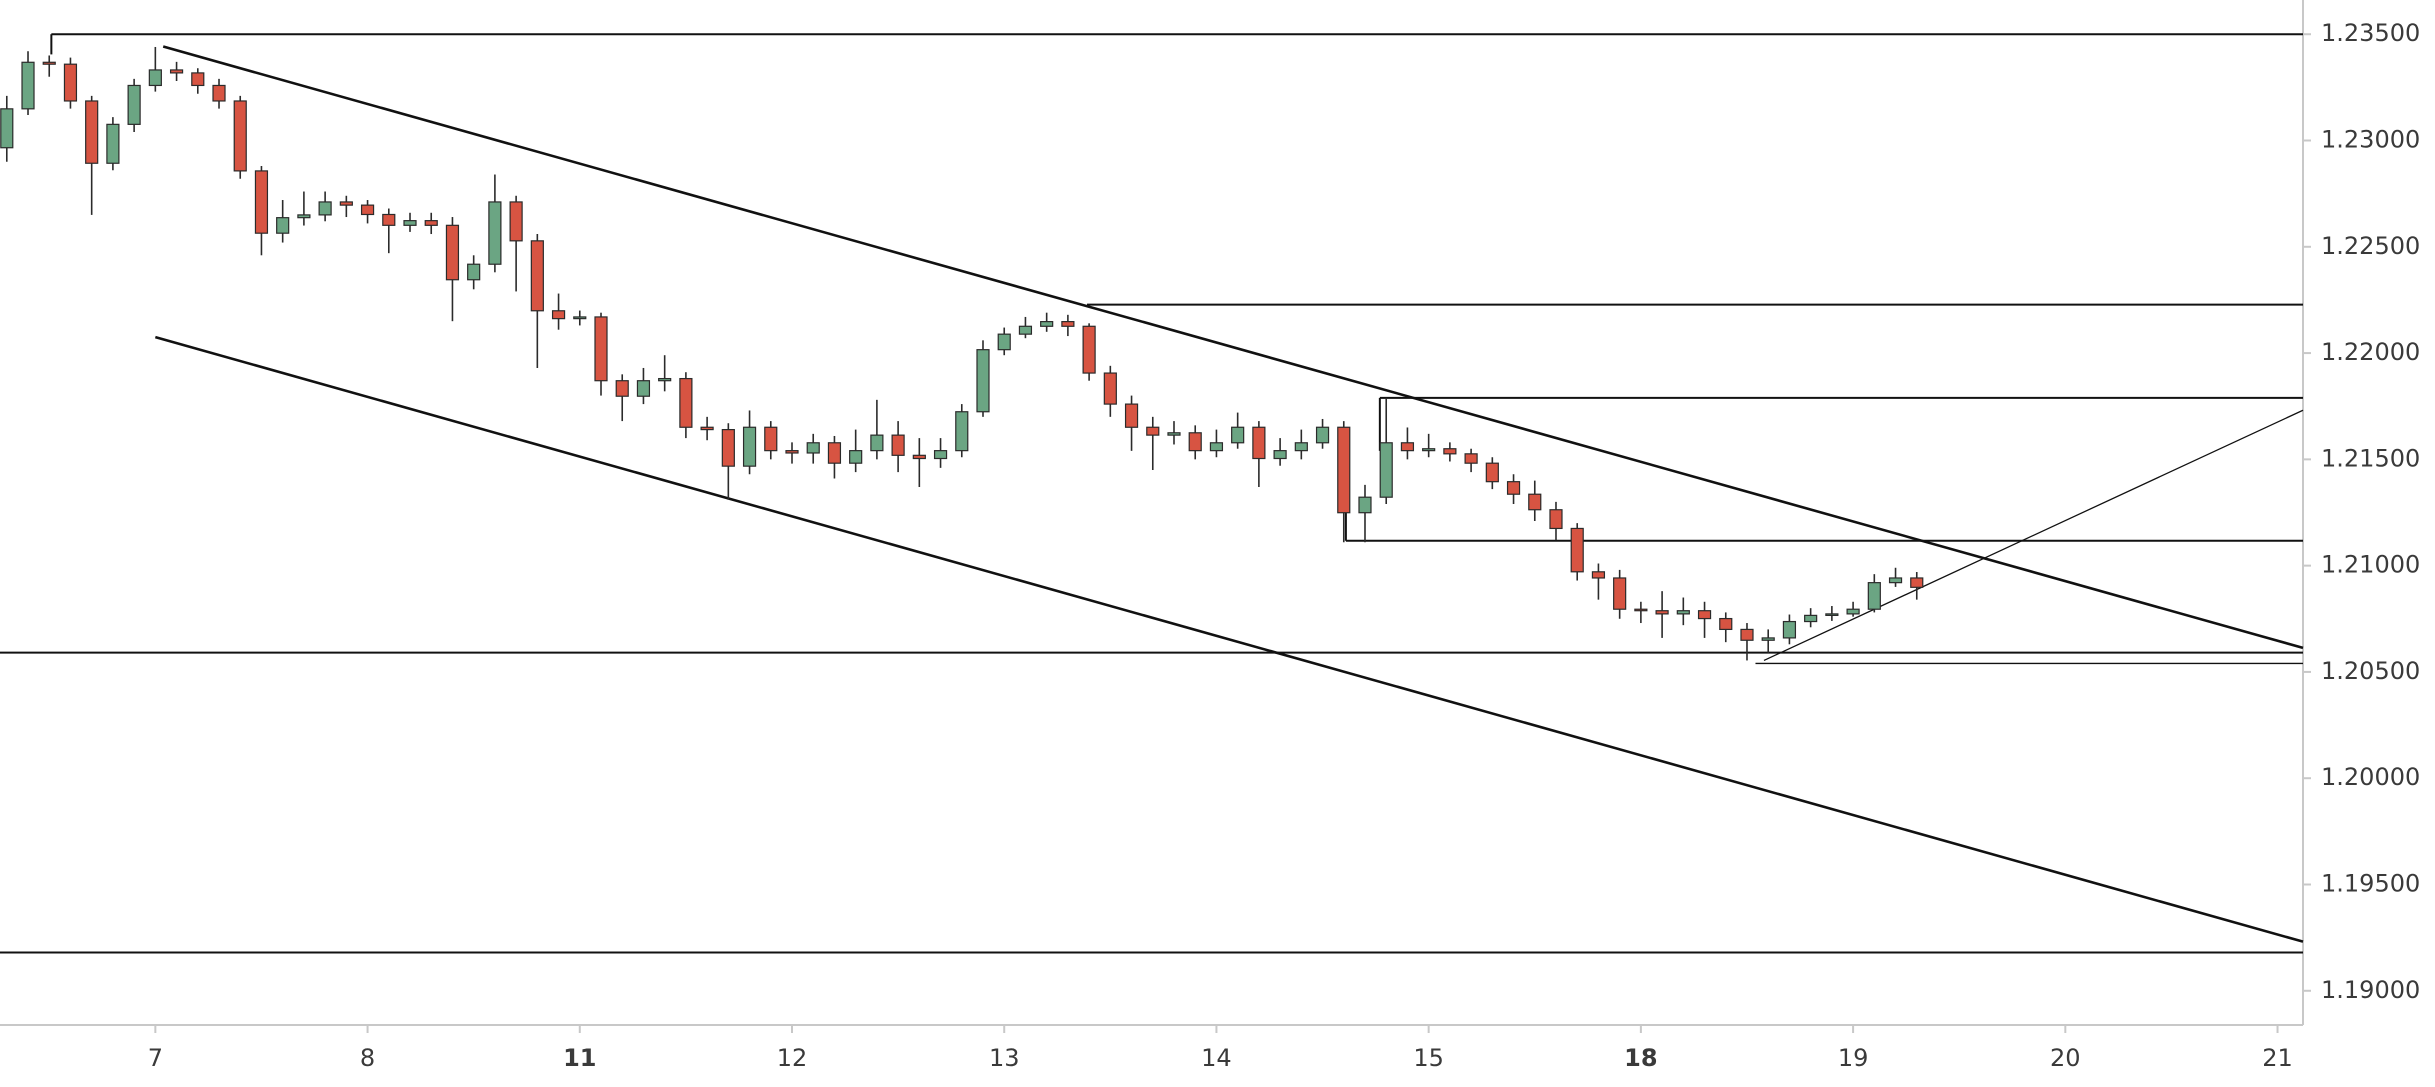 The height and width of the screenshot is (1087, 2435). What do you see at coordinates (1216, 1058) in the screenshot?
I see `x-tick-label: 14` at bounding box center [1216, 1058].